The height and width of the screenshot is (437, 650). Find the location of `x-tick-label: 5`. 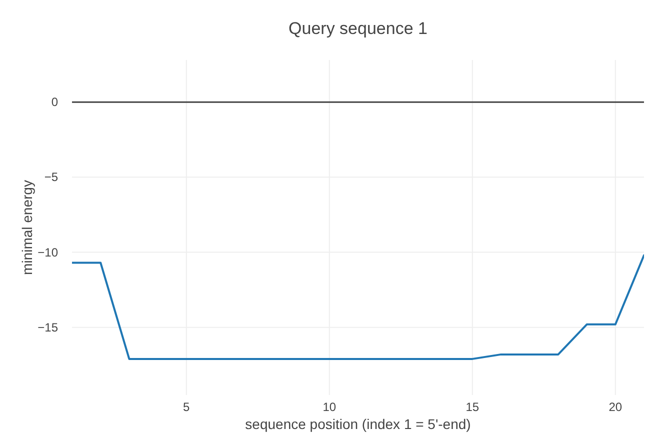

x-tick-label: 5 is located at coordinates (186, 407).